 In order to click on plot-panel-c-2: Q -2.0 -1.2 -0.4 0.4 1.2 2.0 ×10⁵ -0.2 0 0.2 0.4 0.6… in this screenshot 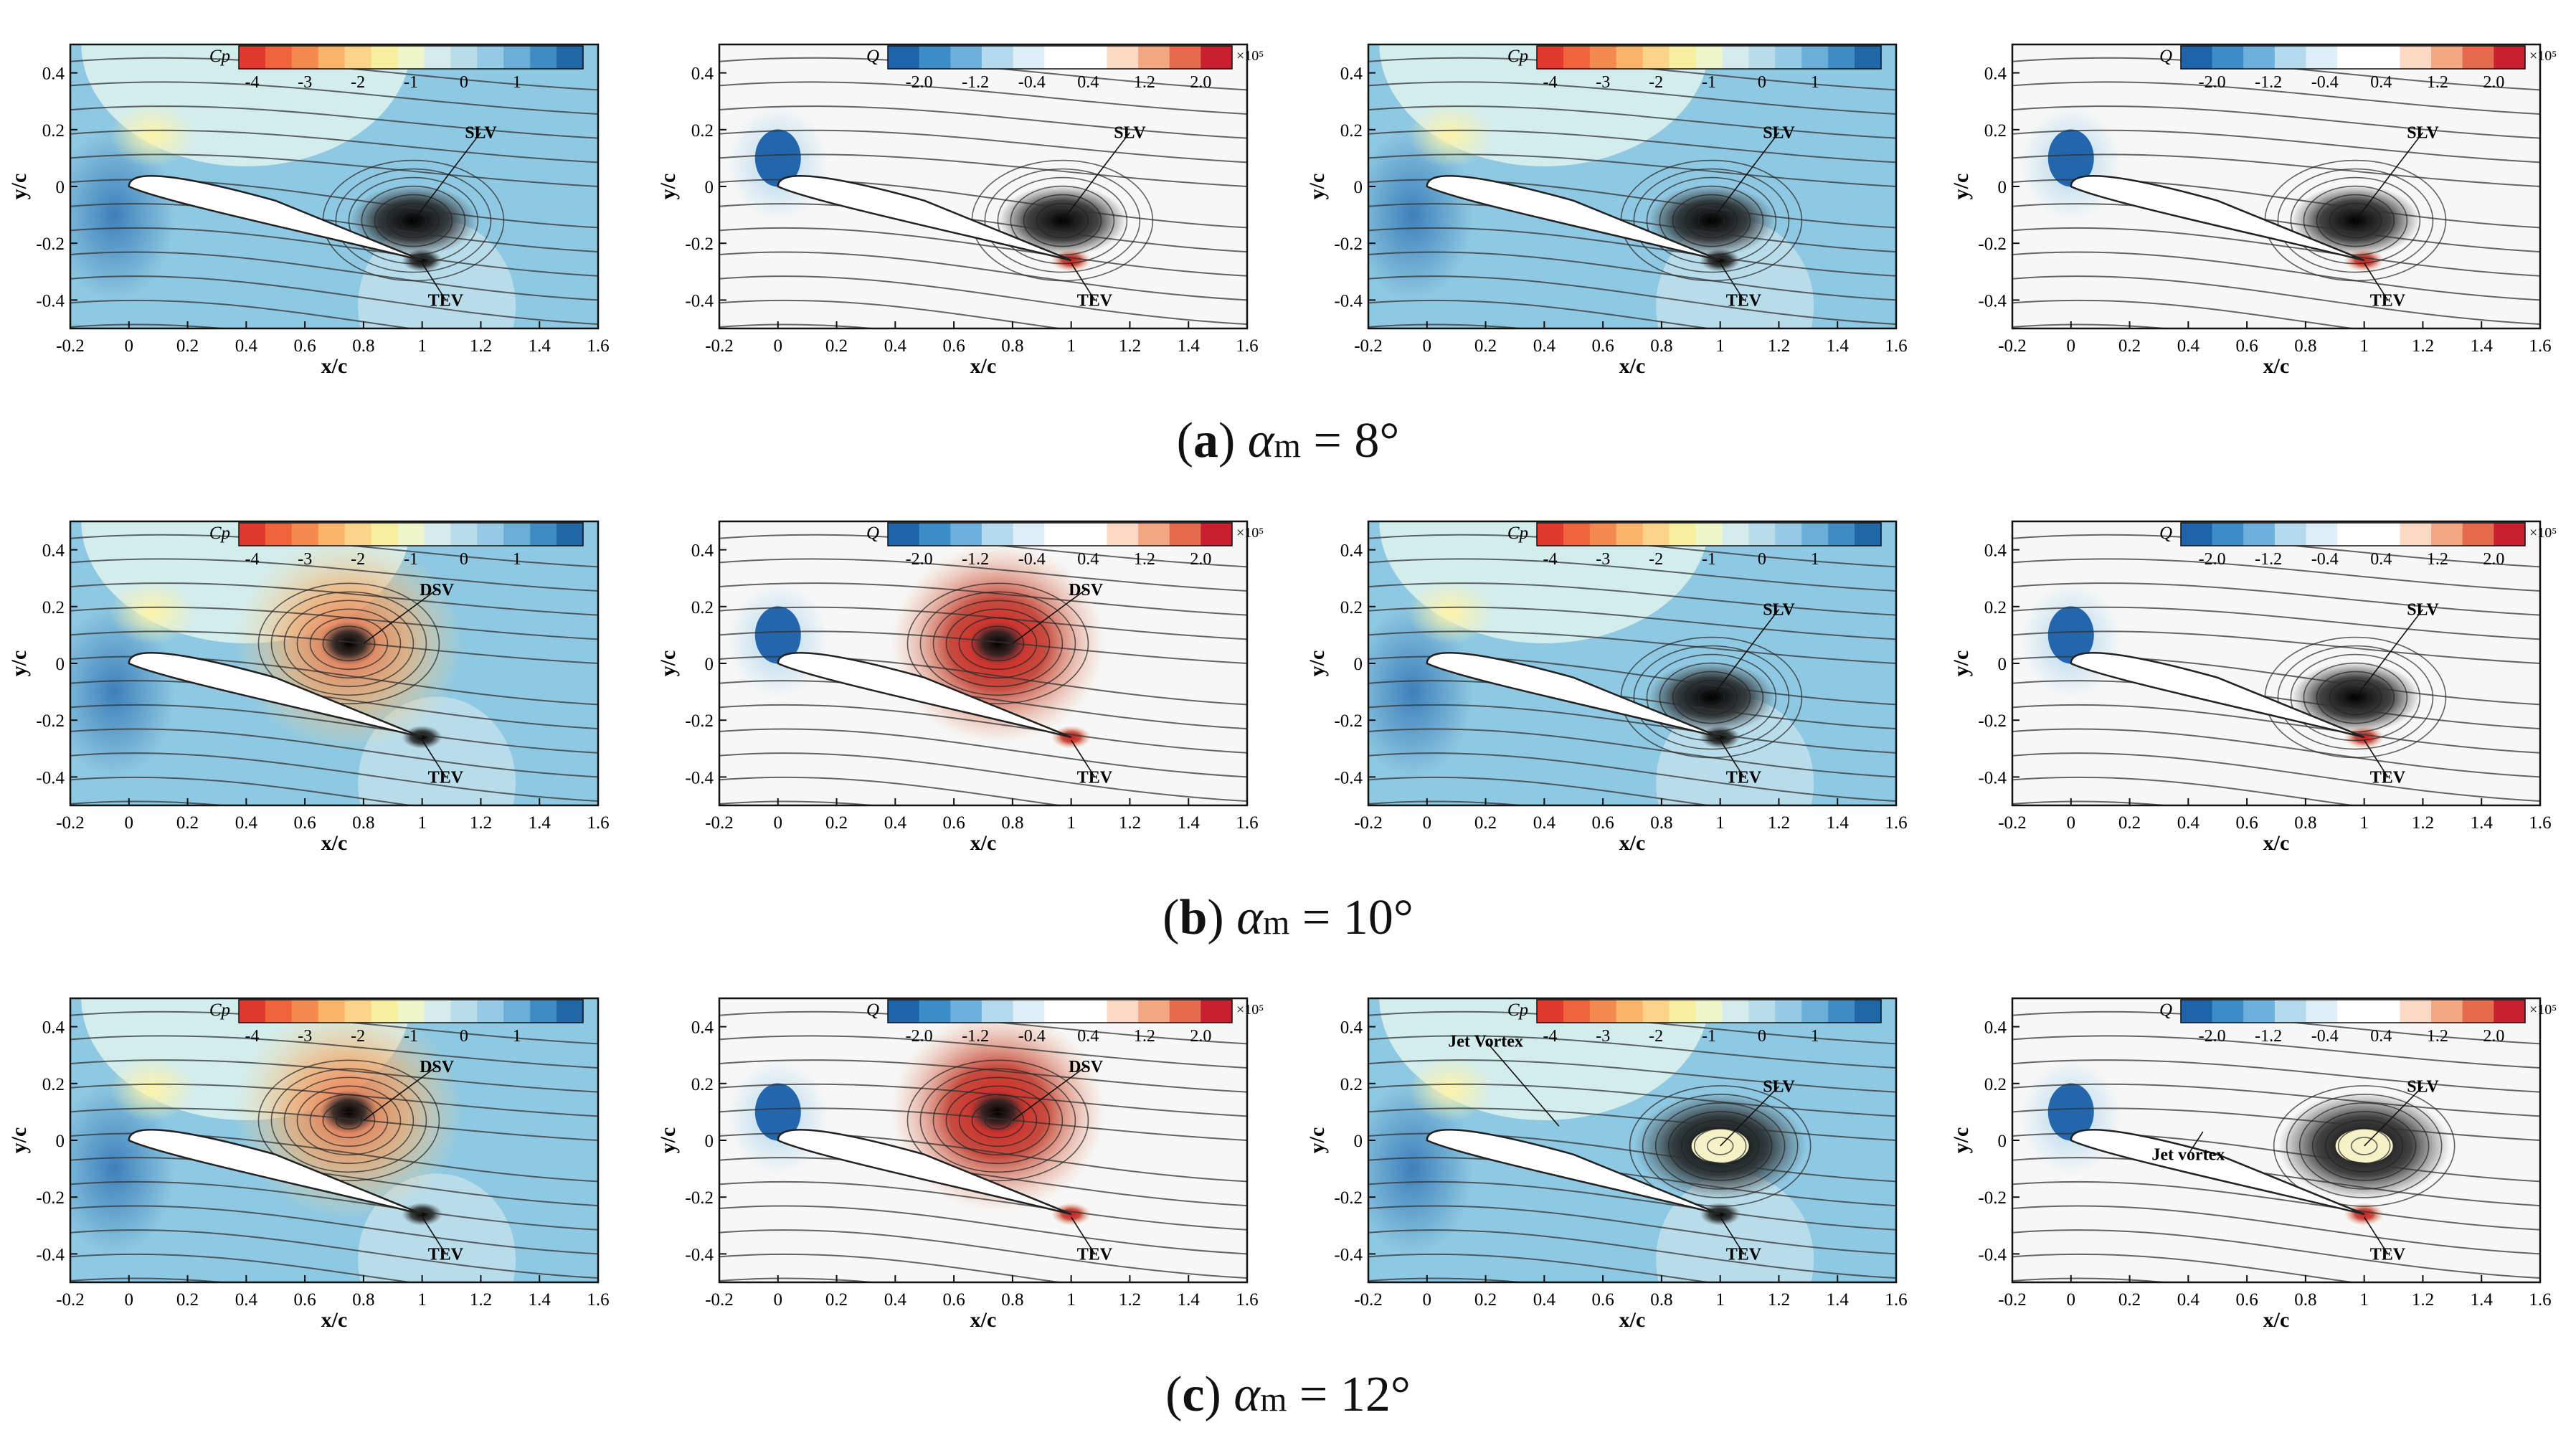, I will do `click(960, 1164)`.